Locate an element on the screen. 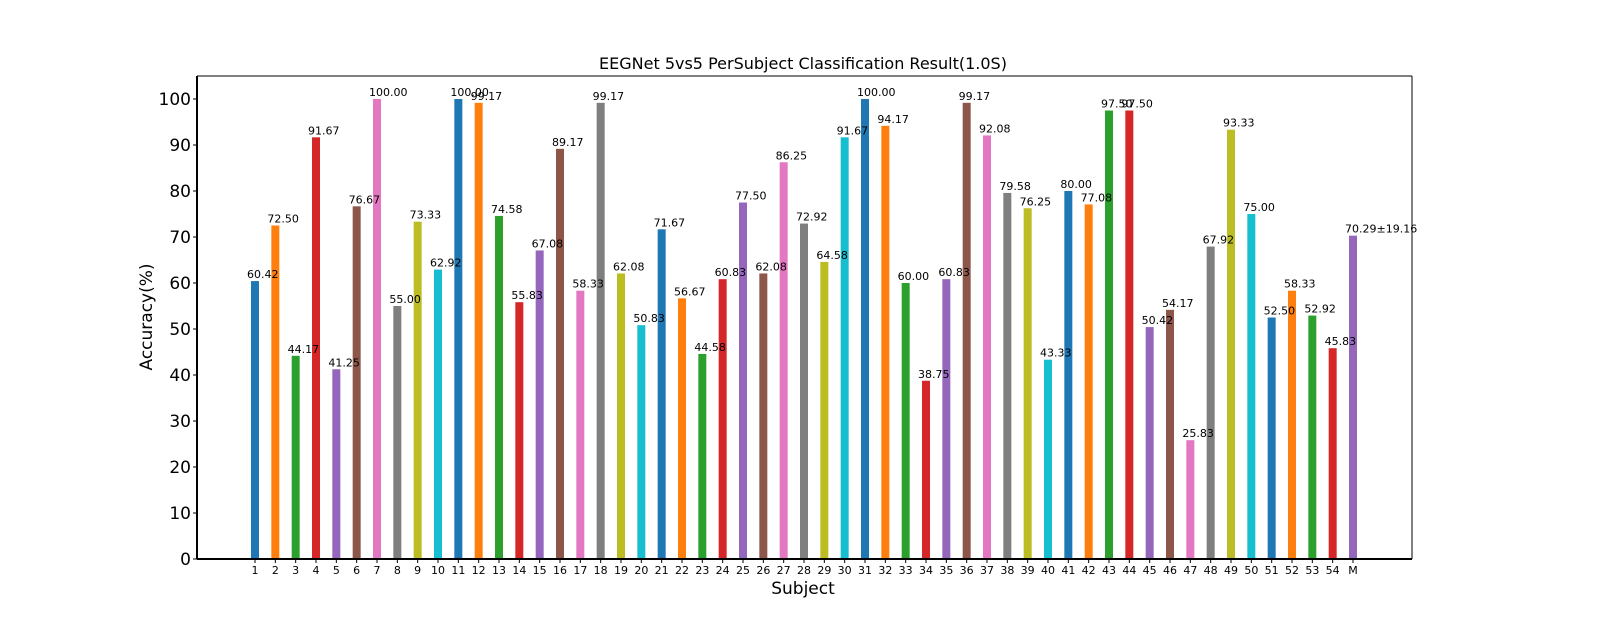 The height and width of the screenshot is (640, 1600). data-label-38: 79.58 is located at coordinates (1015, 186).